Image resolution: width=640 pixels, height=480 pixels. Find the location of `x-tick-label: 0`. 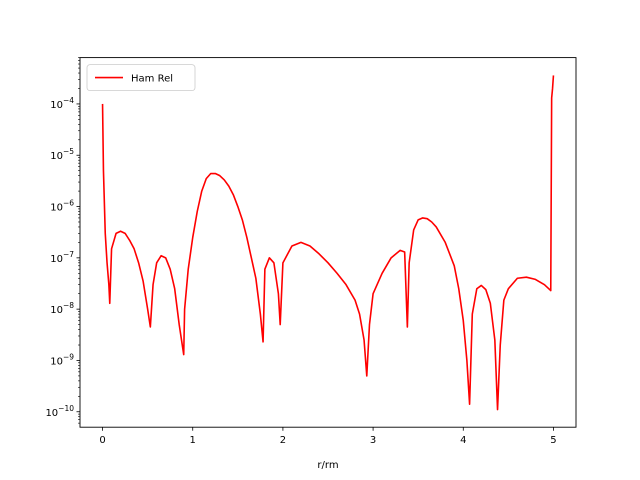

x-tick-label: 0 is located at coordinates (102, 440).